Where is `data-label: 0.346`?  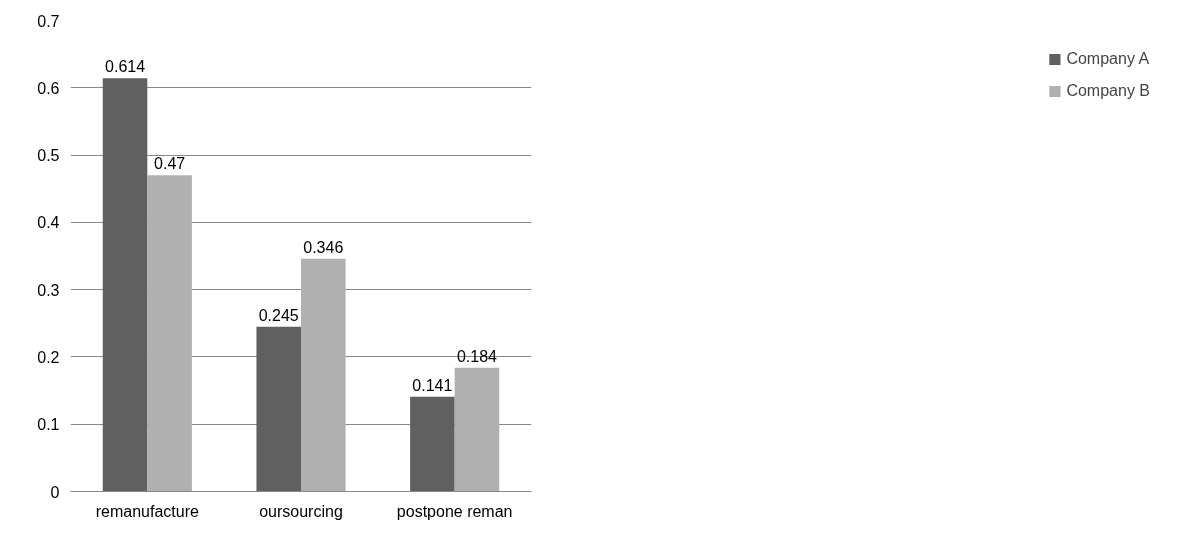 data-label: 0.346 is located at coordinates (323, 247).